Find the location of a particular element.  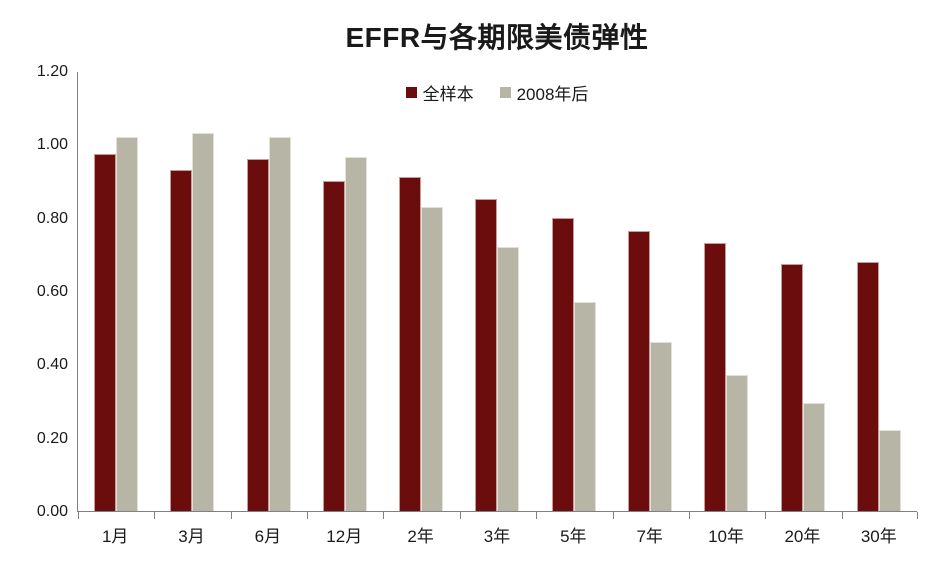

x-tick-label: 6月 is located at coordinates (268, 536).